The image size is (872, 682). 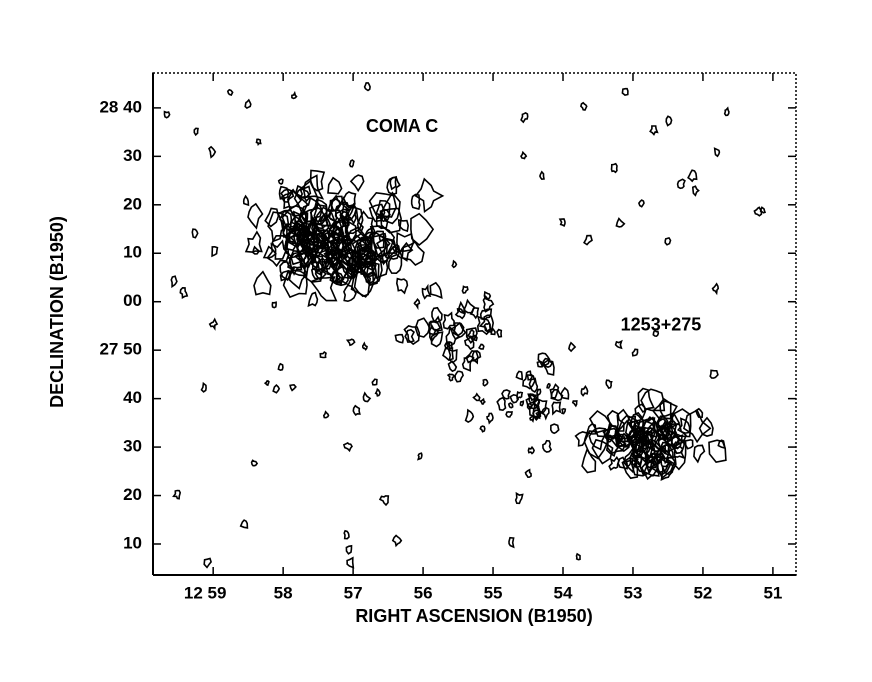 I want to click on y-tick-label: 00, so click(x=132, y=300).